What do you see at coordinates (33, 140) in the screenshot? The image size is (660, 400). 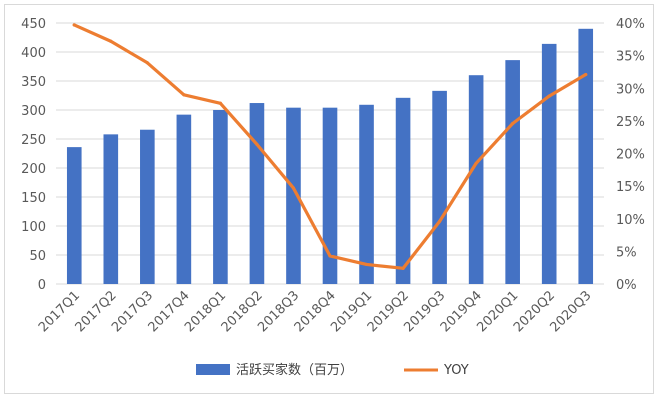 I see `left-tick-label: 250` at bounding box center [33, 140].